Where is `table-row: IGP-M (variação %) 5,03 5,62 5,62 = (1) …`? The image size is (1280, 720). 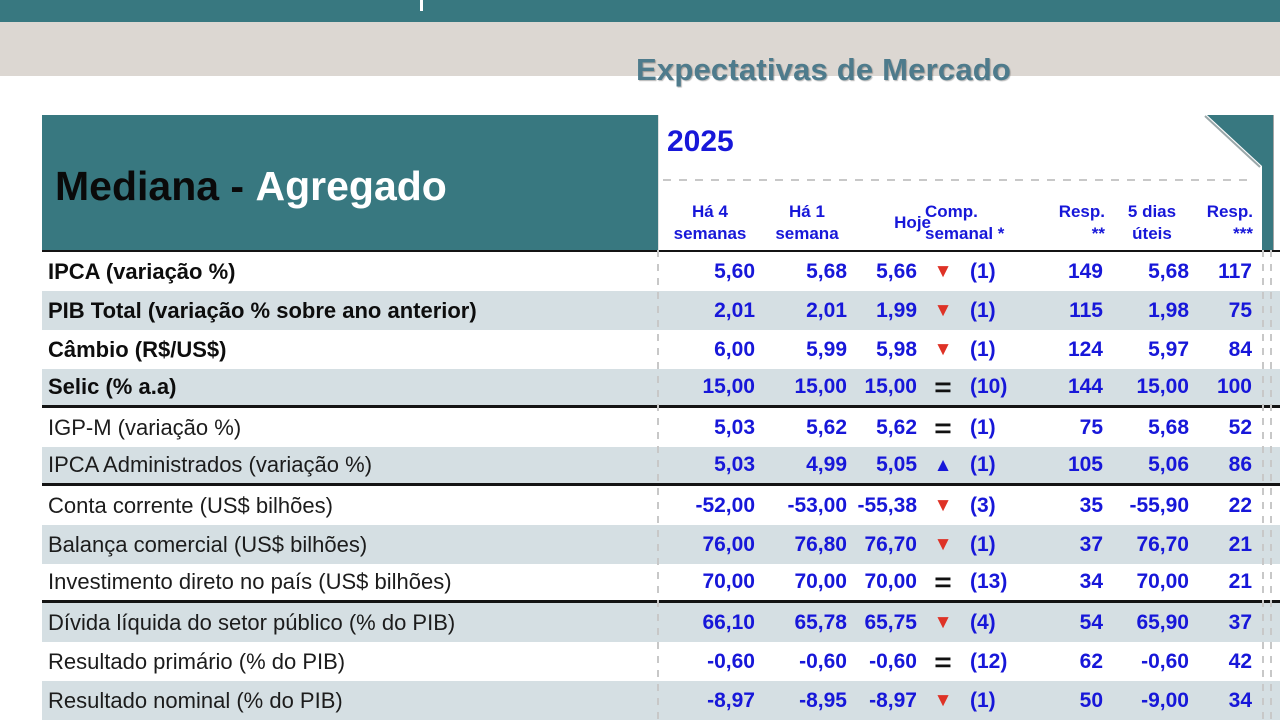 table-row: IGP-M (variação %) 5,03 5,62 5,62 = (1) … is located at coordinates (661, 427).